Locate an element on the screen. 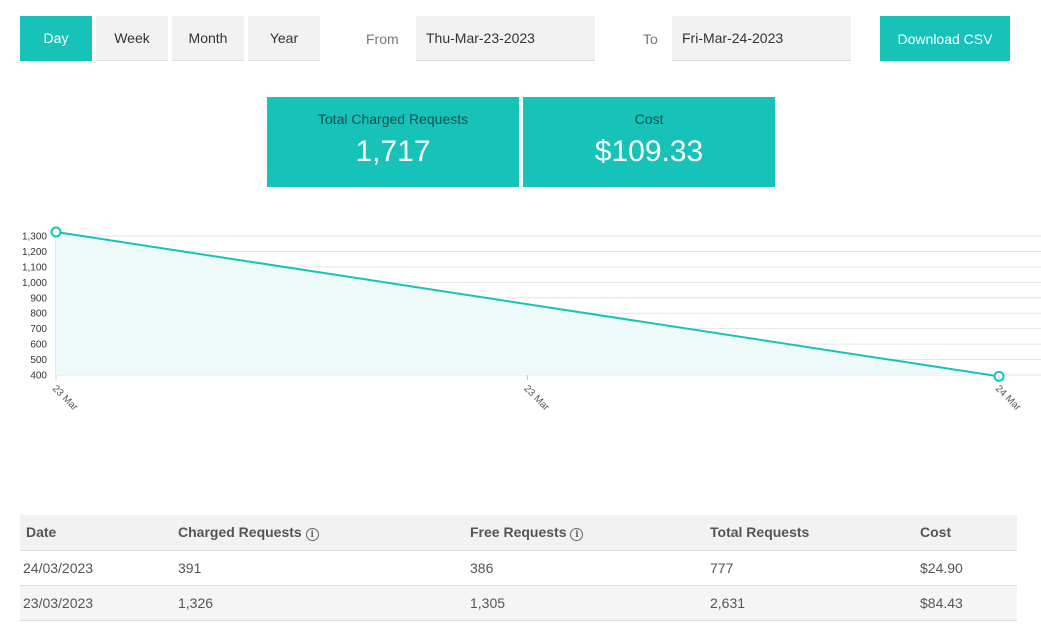  cost-label: Cost is located at coordinates (649, 119).